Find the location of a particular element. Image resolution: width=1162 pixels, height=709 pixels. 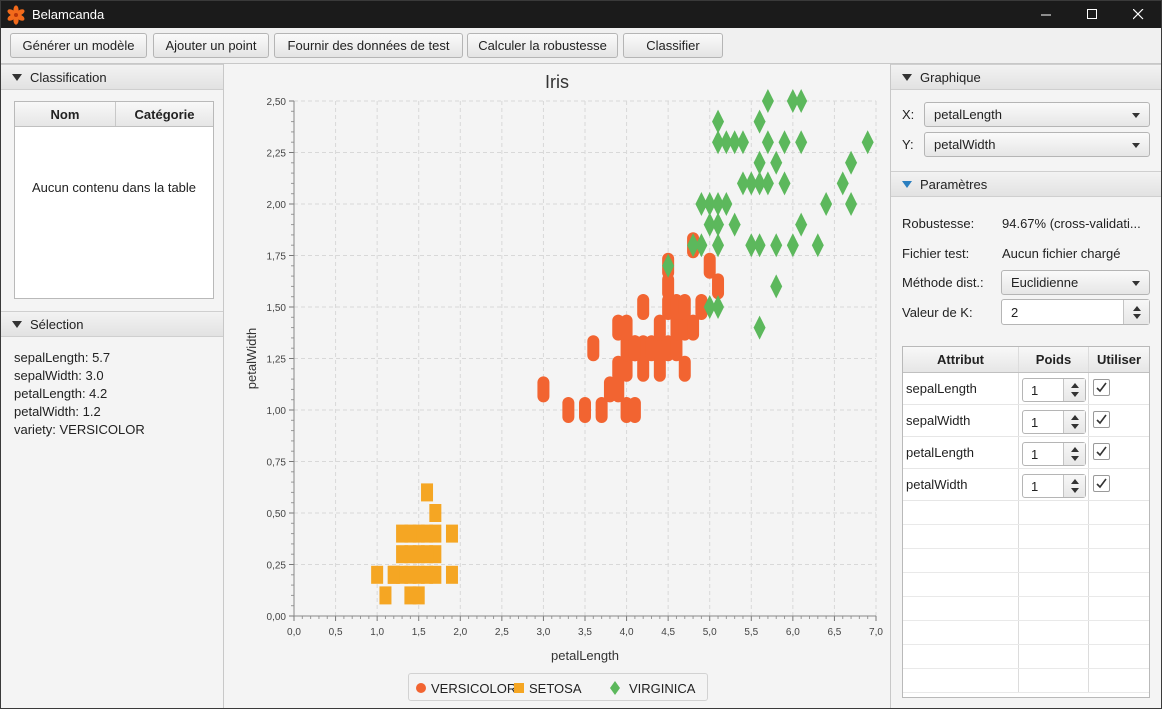

attribute-row: sepalLength 1 is located at coordinates (1026, 389).